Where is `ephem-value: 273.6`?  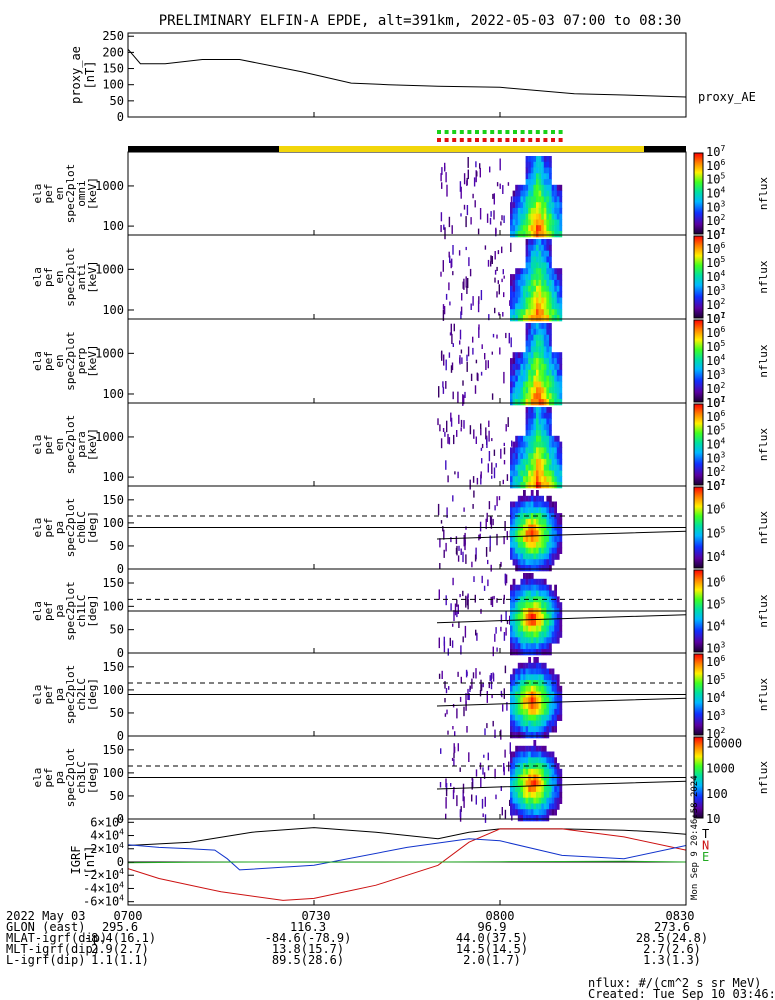
ephem-value: 273.6 is located at coordinates (672, 927).